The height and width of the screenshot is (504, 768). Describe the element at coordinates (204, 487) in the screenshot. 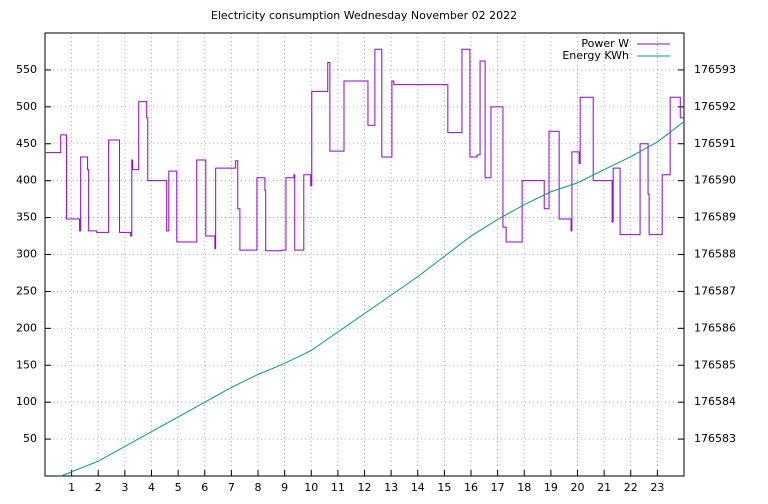

I see `x-tick-label: 6` at that location.